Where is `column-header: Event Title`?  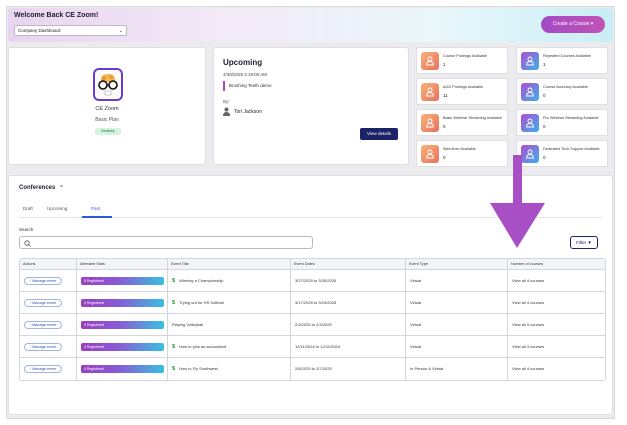 column-header: Event Title is located at coordinates (228, 264).